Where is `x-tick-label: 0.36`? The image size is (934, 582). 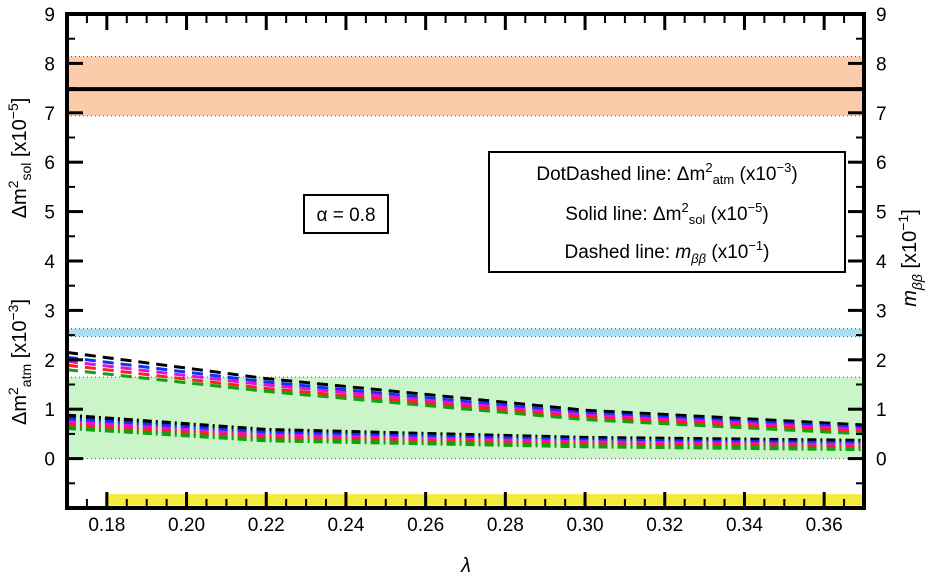
x-tick-label: 0.36 is located at coordinates (824, 525).